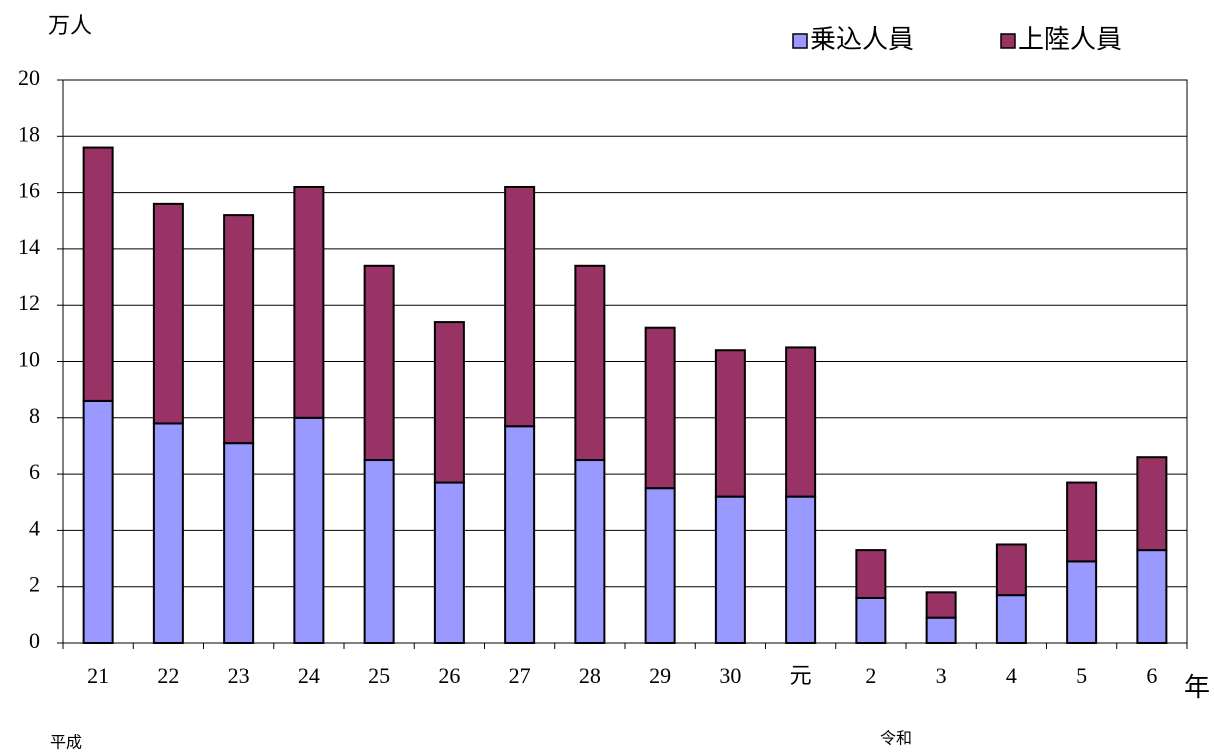 This screenshot has height=753, width=1214. I want to click on legend-label: 上陸人員, so click(1070, 39).